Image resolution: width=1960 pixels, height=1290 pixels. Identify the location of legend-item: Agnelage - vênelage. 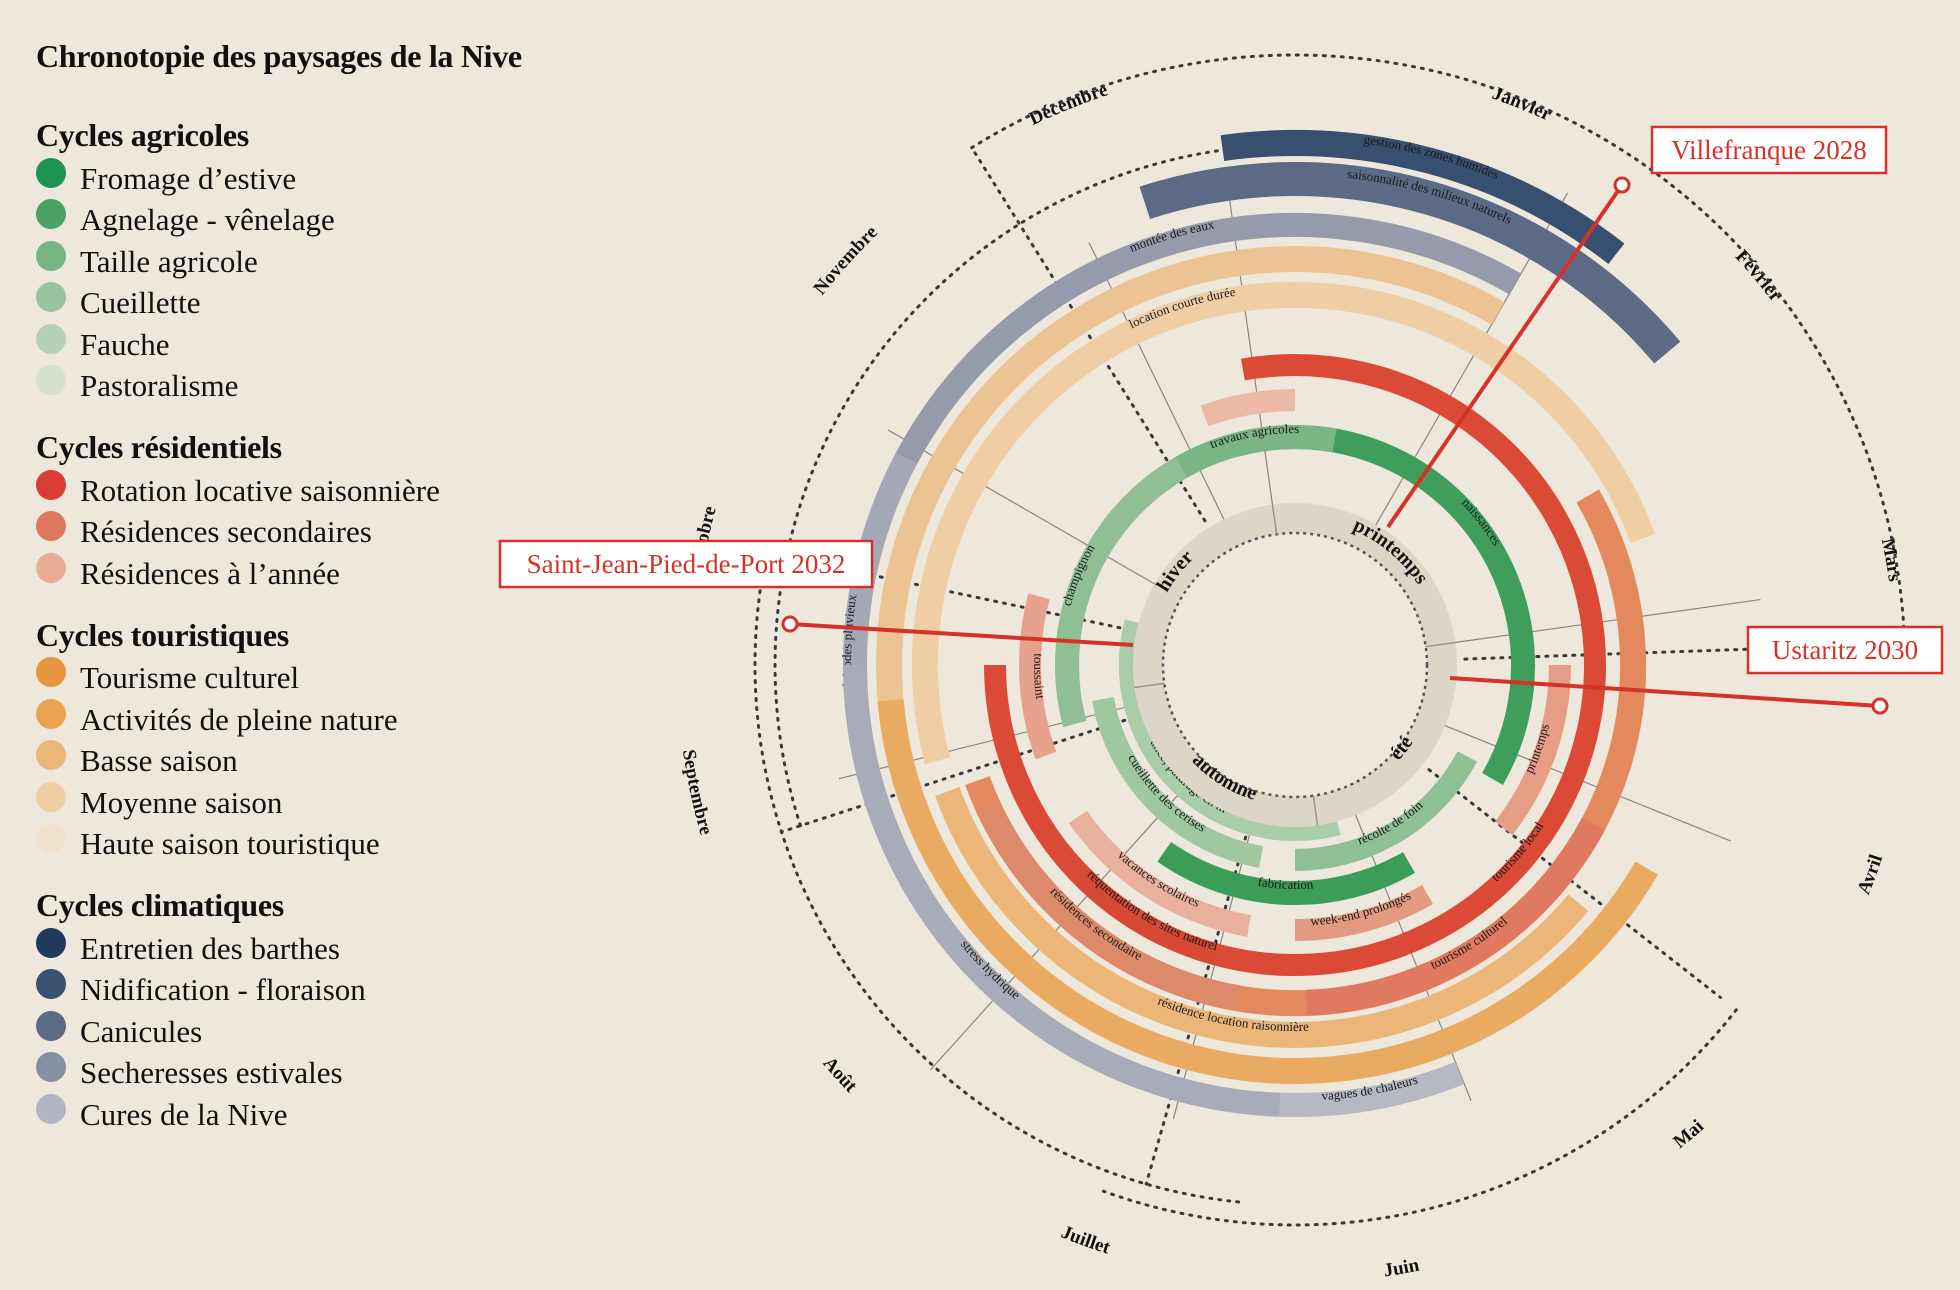
(296, 220).